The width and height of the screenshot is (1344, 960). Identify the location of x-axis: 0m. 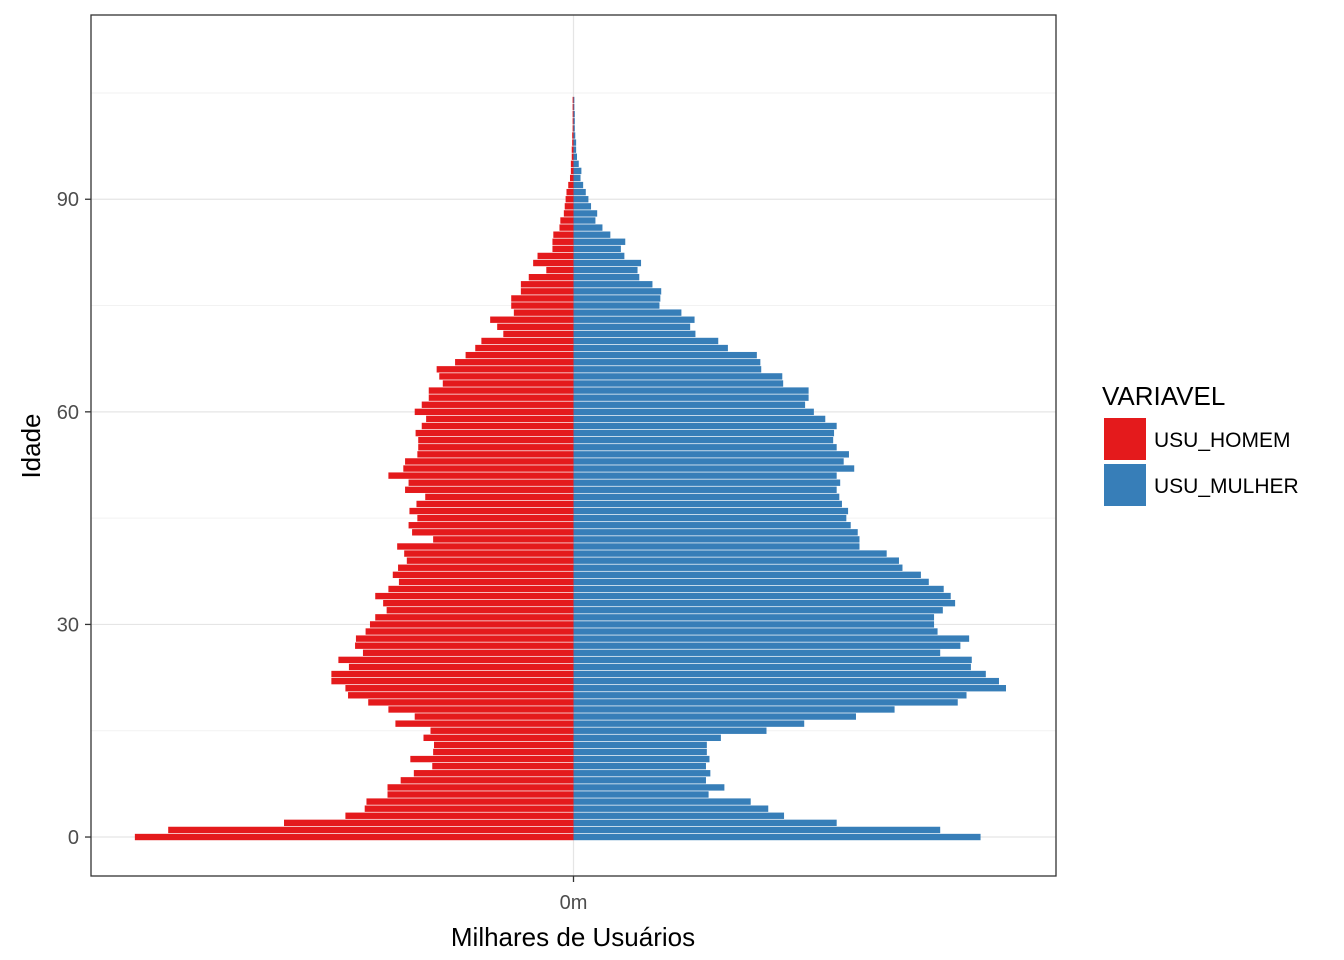
(573, 895).